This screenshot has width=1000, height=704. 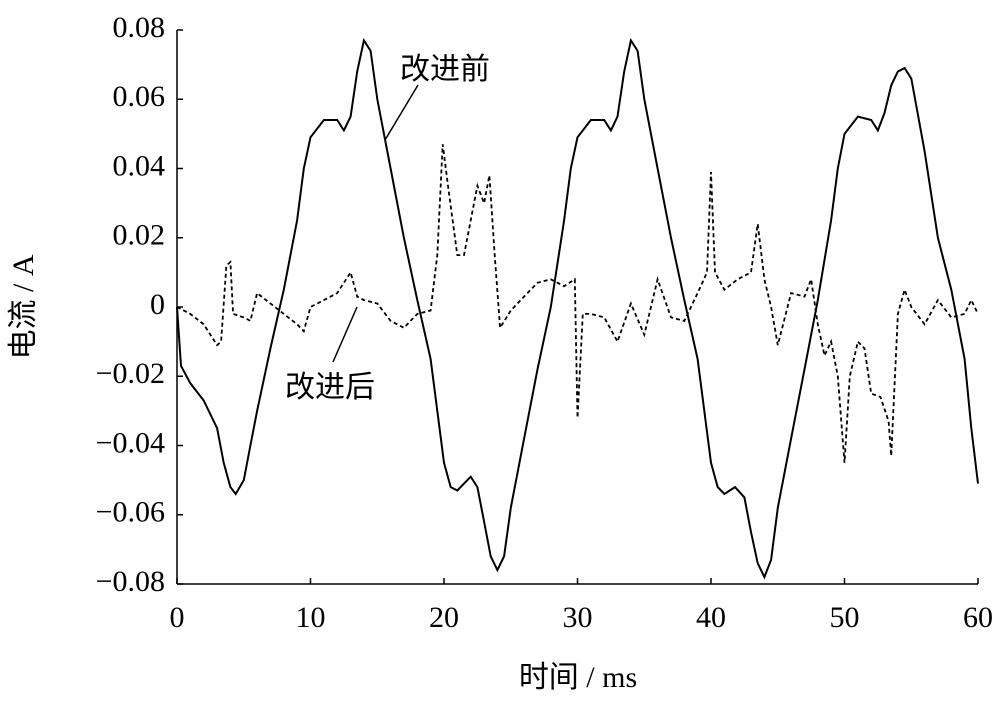 What do you see at coordinates (139, 96) in the screenshot?
I see `y-tick-label: 0.06` at bounding box center [139, 96].